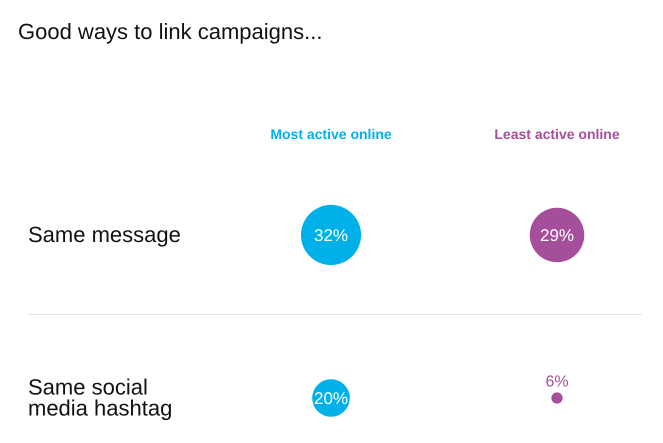 This screenshot has height=443, width=663. What do you see at coordinates (331, 235) in the screenshot?
I see `data-label: 32%` at bounding box center [331, 235].